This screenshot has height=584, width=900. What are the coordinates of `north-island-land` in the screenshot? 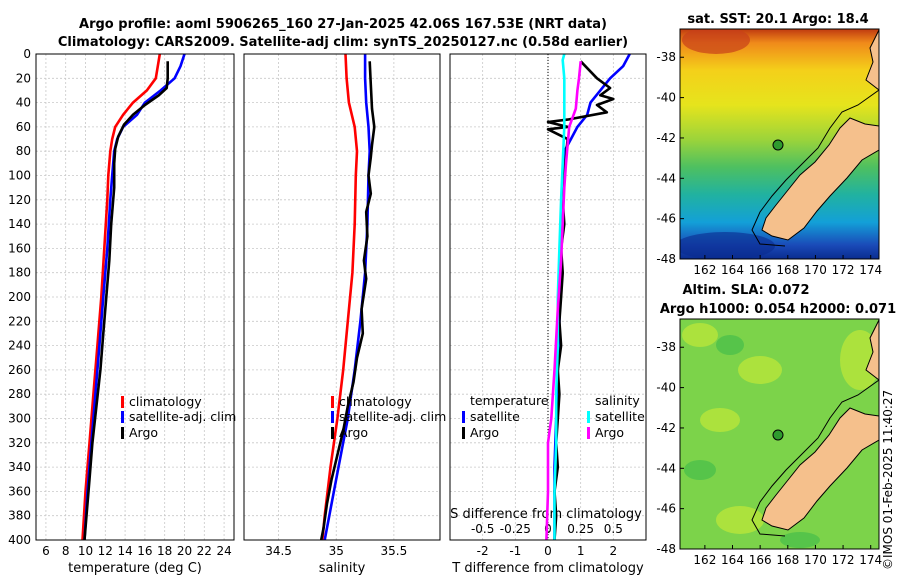 It's located at (872, 350).